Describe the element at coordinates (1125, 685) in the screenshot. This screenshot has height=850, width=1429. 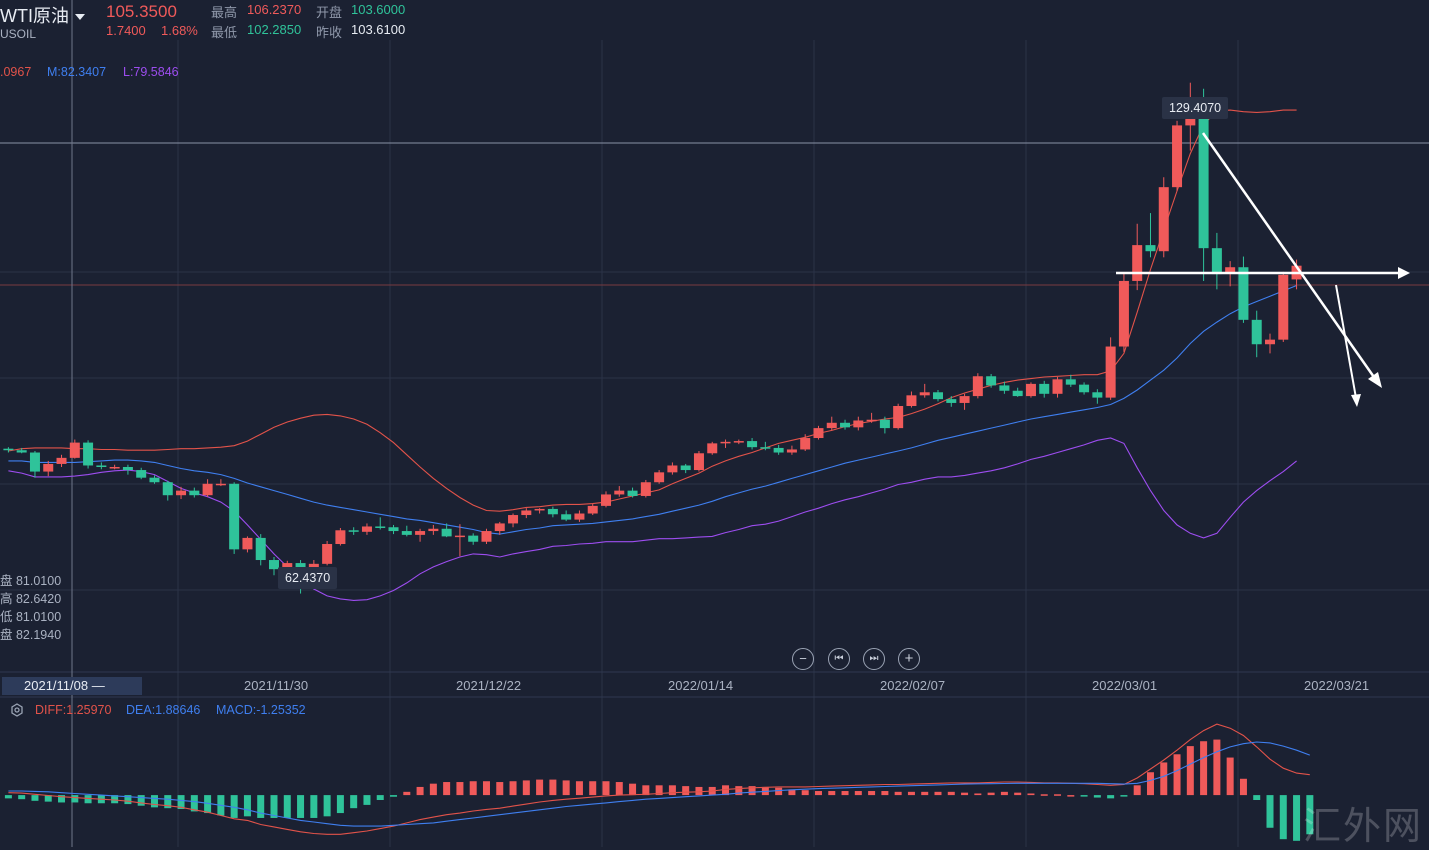
I see `x-axis-label: 2022/03/01` at that location.